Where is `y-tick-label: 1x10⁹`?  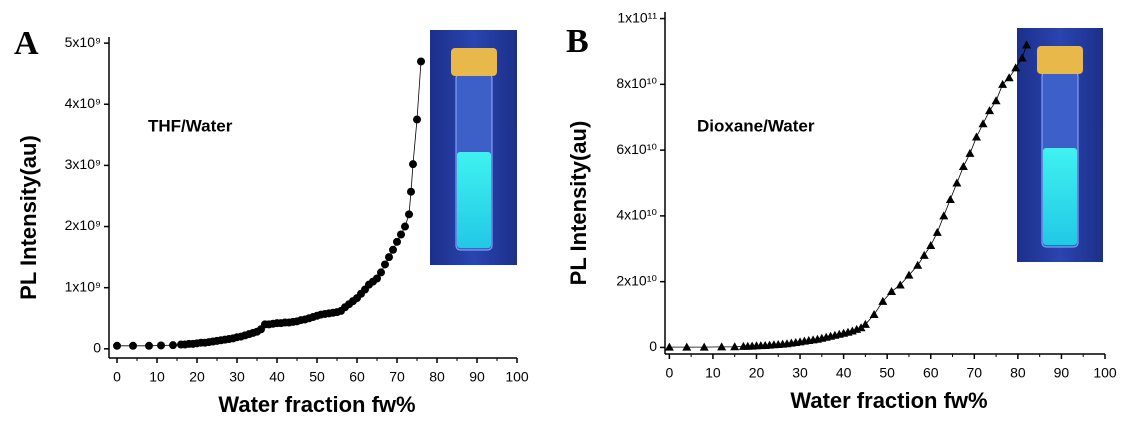 y-tick-label: 1x10⁹ is located at coordinates (83, 286).